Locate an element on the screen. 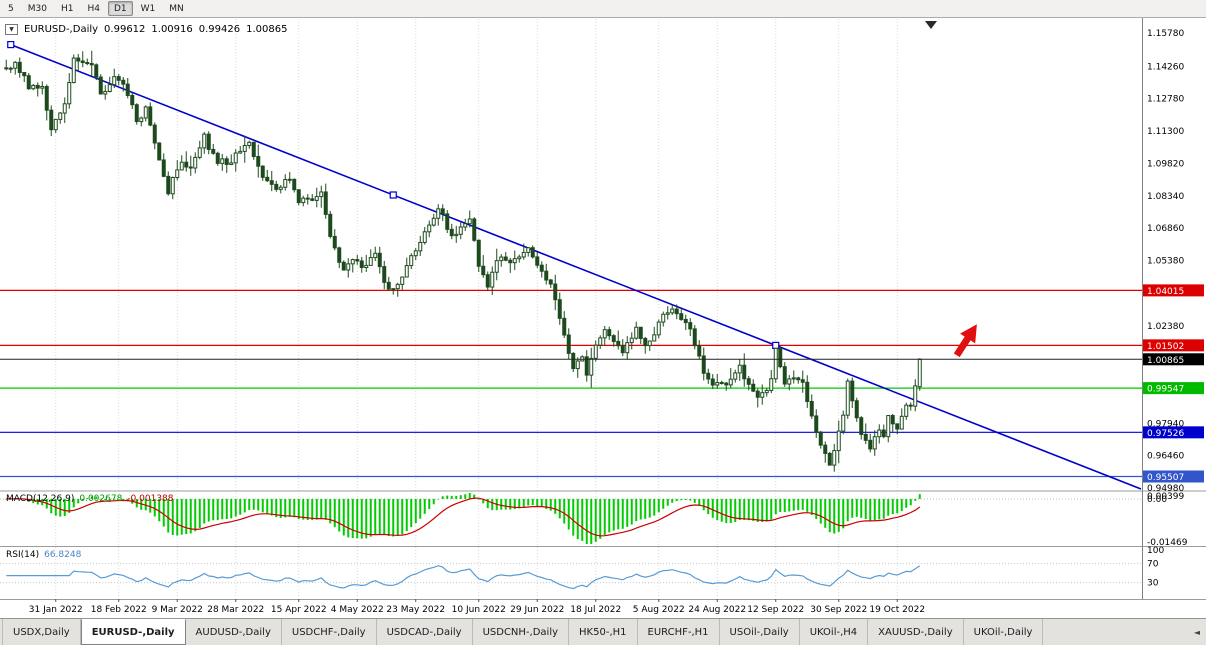 The width and height of the screenshot is (1206, 645). tab-usoil-daily: USOil-,Daily is located at coordinates (760, 632).